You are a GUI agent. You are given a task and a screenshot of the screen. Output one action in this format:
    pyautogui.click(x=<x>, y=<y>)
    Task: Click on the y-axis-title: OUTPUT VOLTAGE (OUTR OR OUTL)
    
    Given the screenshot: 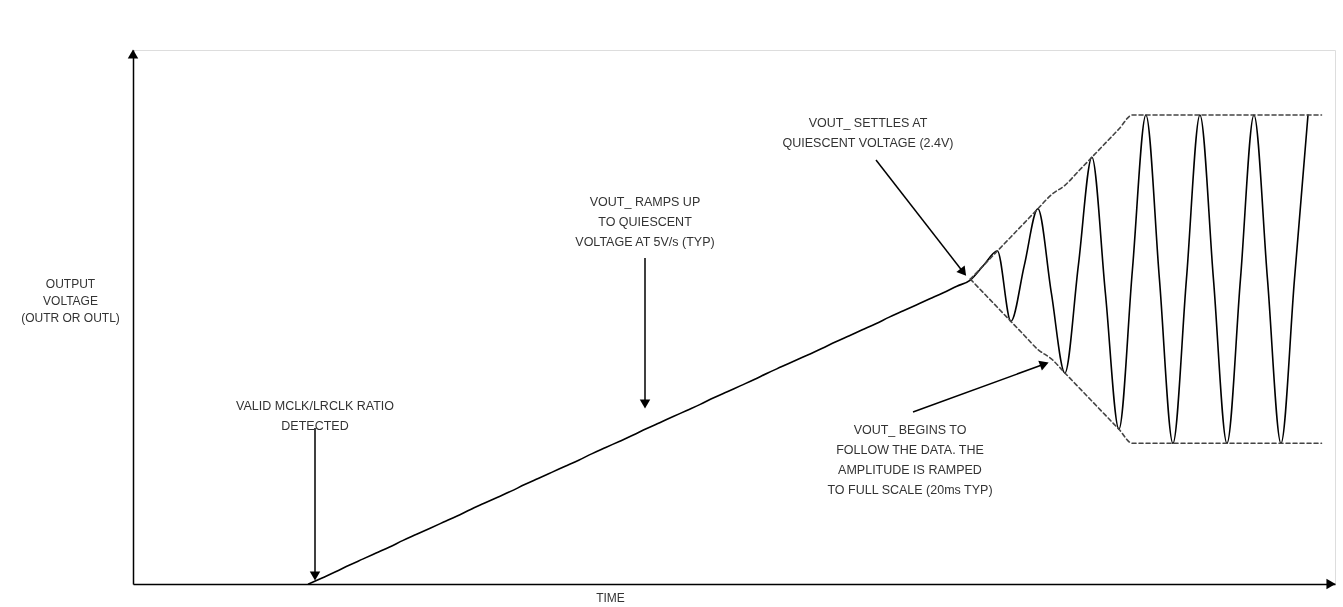 What is the action you would take?
    pyautogui.click(x=70, y=300)
    